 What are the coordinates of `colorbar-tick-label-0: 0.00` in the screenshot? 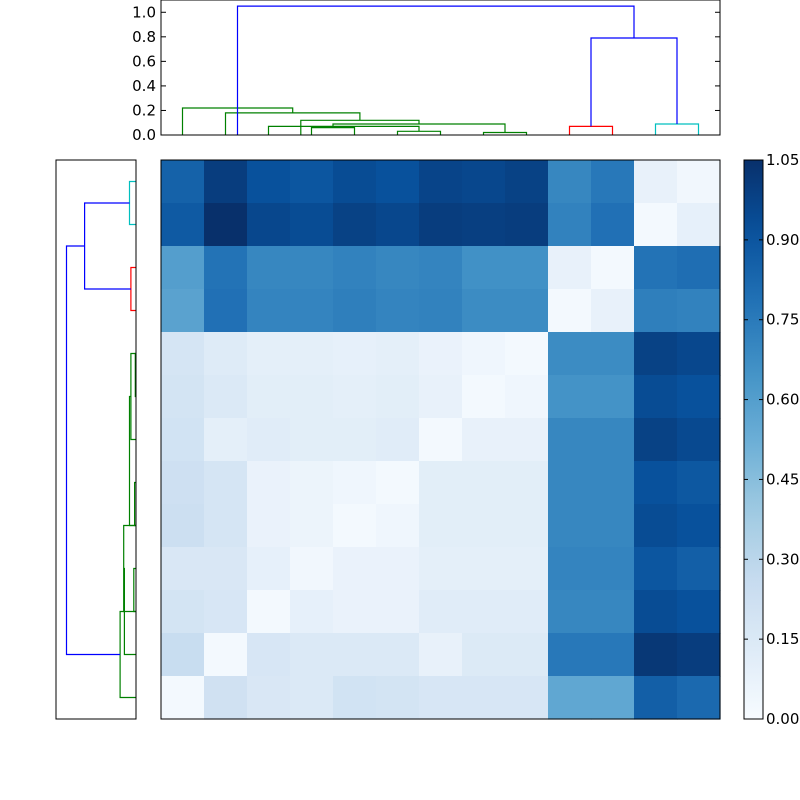 It's located at (782, 719).